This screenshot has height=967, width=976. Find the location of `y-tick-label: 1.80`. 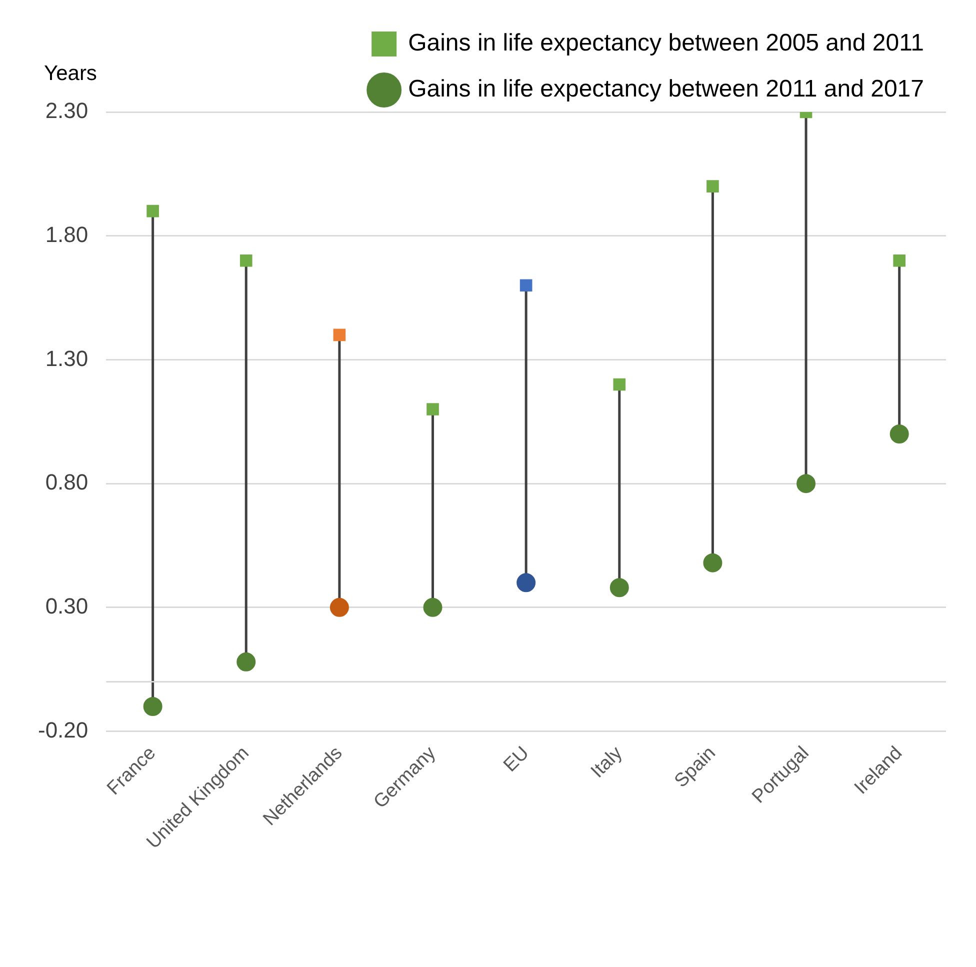

y-tick-label: 1.80 is located at coordinates (66, 234).